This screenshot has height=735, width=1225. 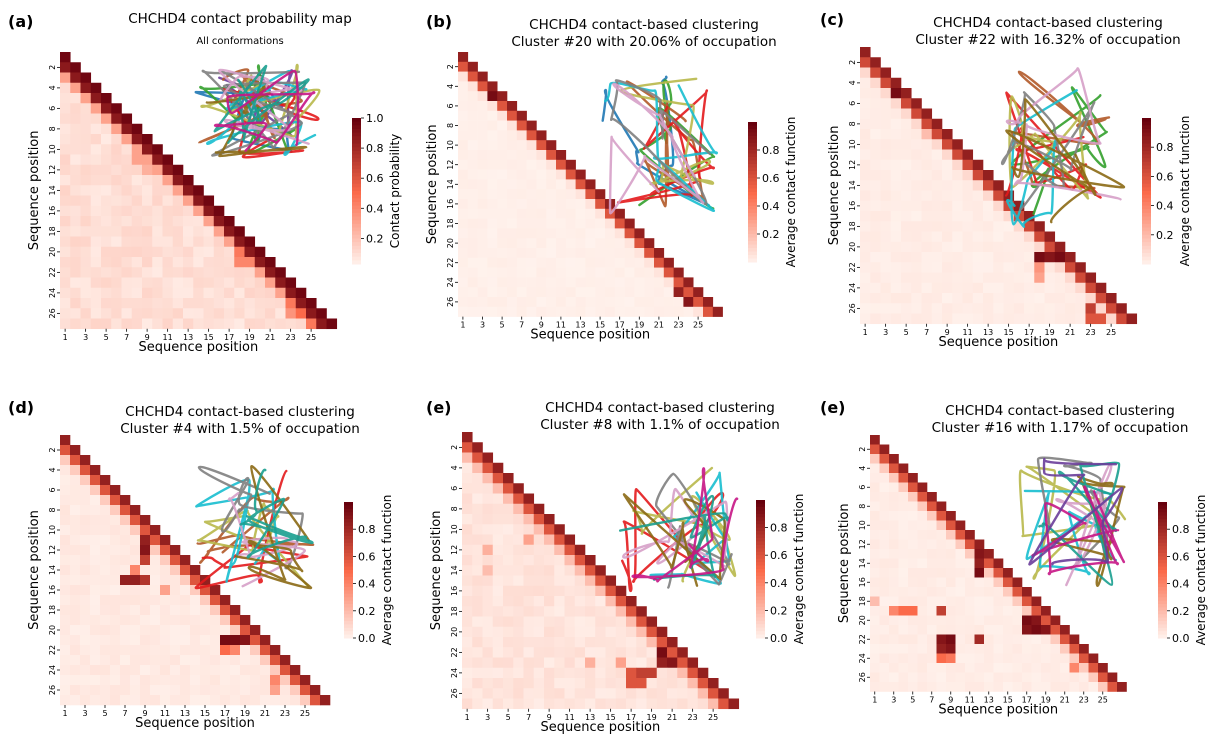 What do you see at coordinates (225, 713) in the screenshot?
I see `x-tick-label: 17` at bounding box center [225, 713].